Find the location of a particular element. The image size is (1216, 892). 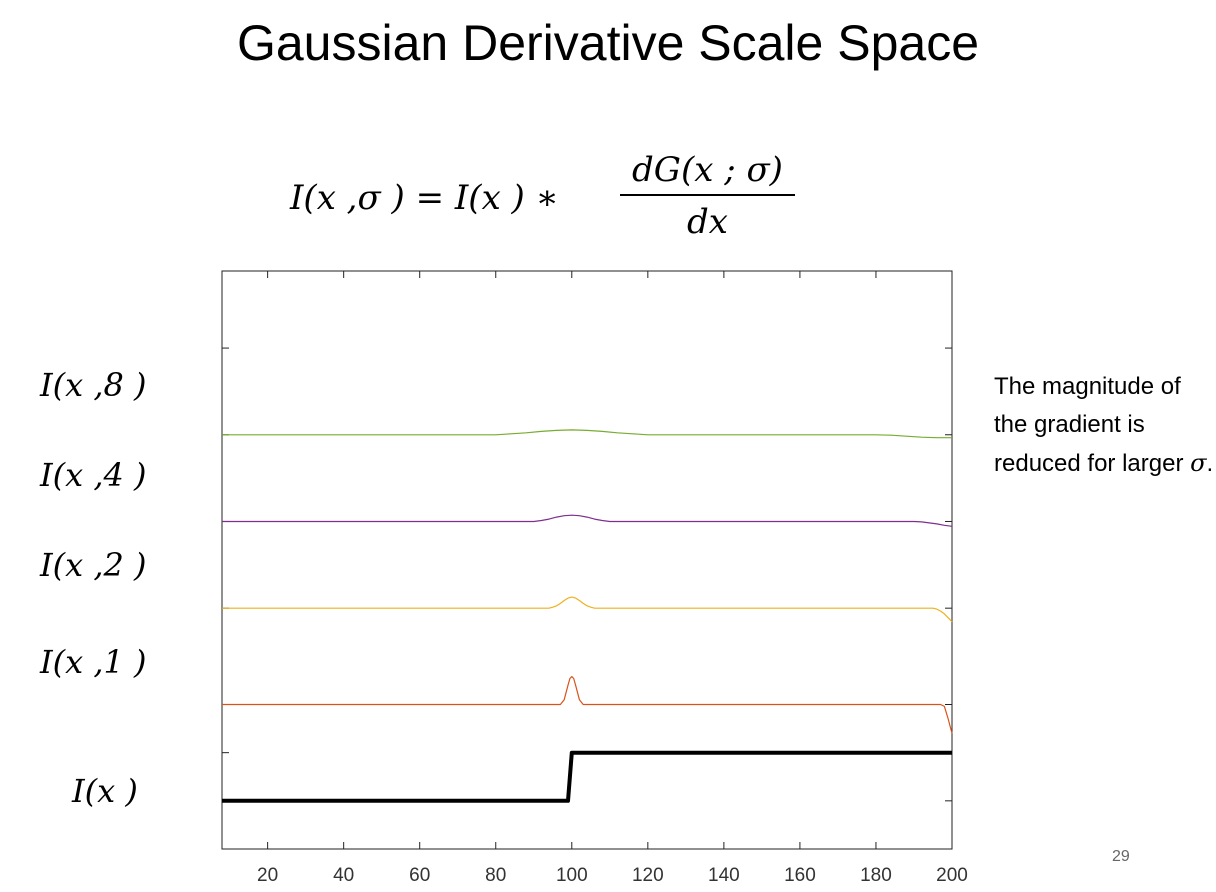

fraction-bar is located at coordinates (707, 195).